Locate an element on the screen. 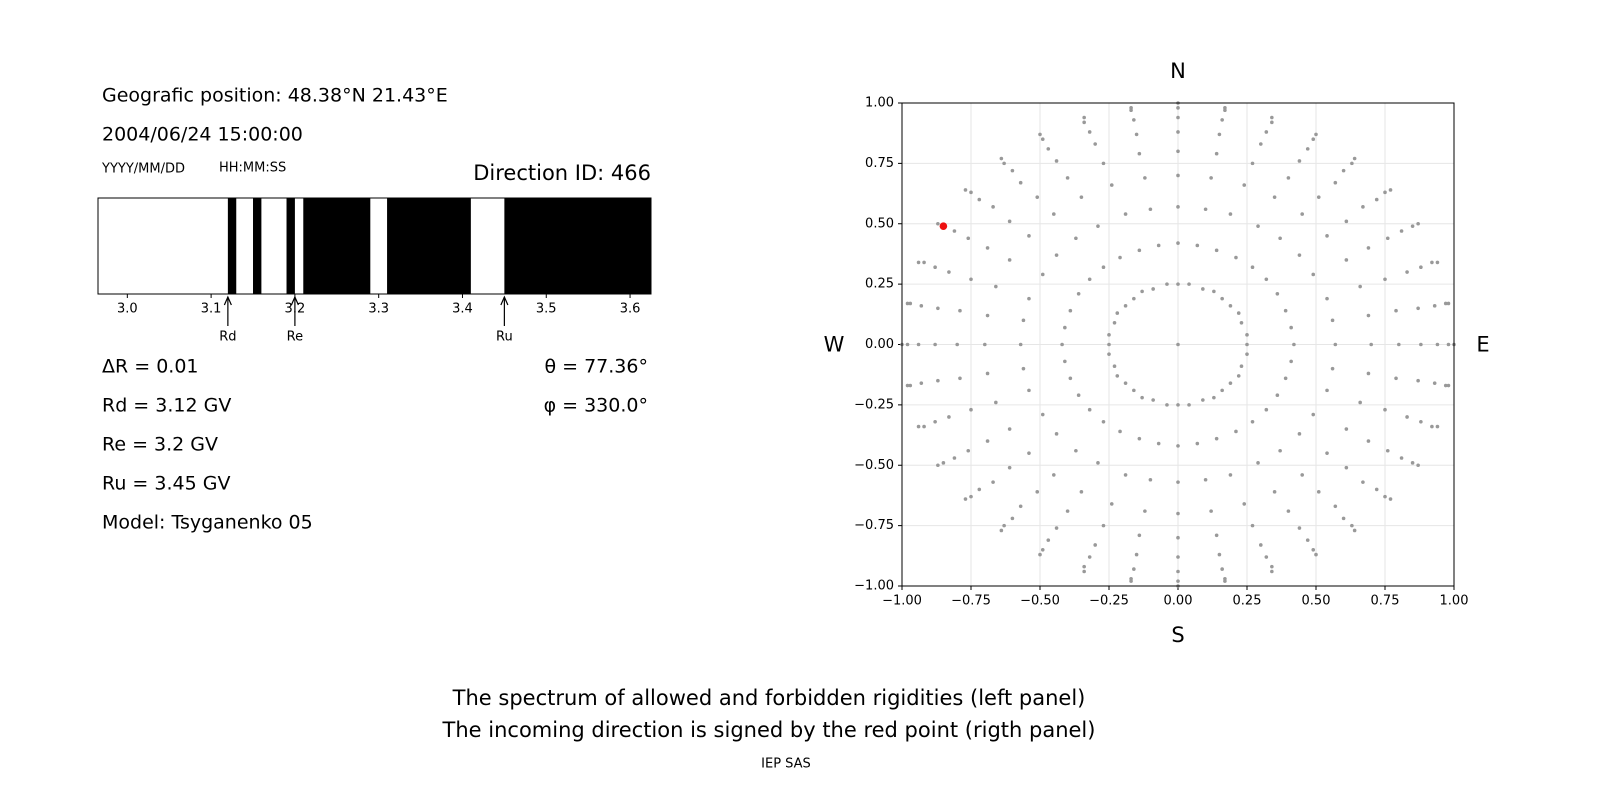 Image resolution: width=1600 pixels, height=800 pixels. y-tick-label: 0.50 is located at coordinates (879, 223).